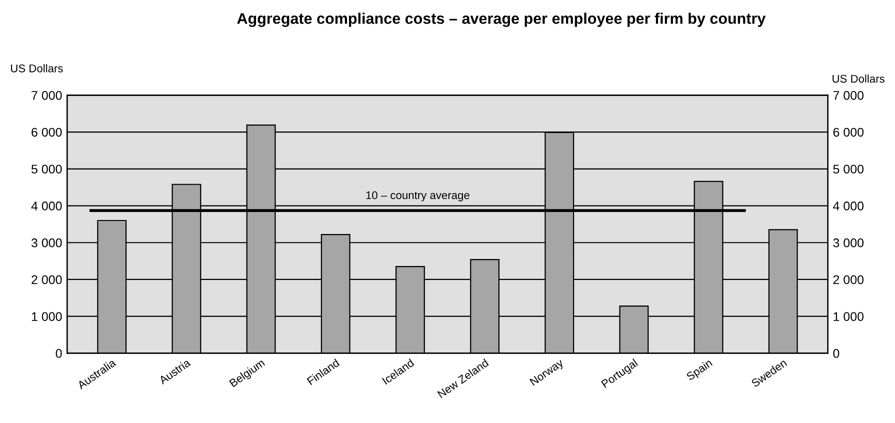 The image size is (895, 423). What do you see at coordinates (46, 169) in the screenshot?
I see `y-tick-label: 5 000` at bounding box center [46, 169].